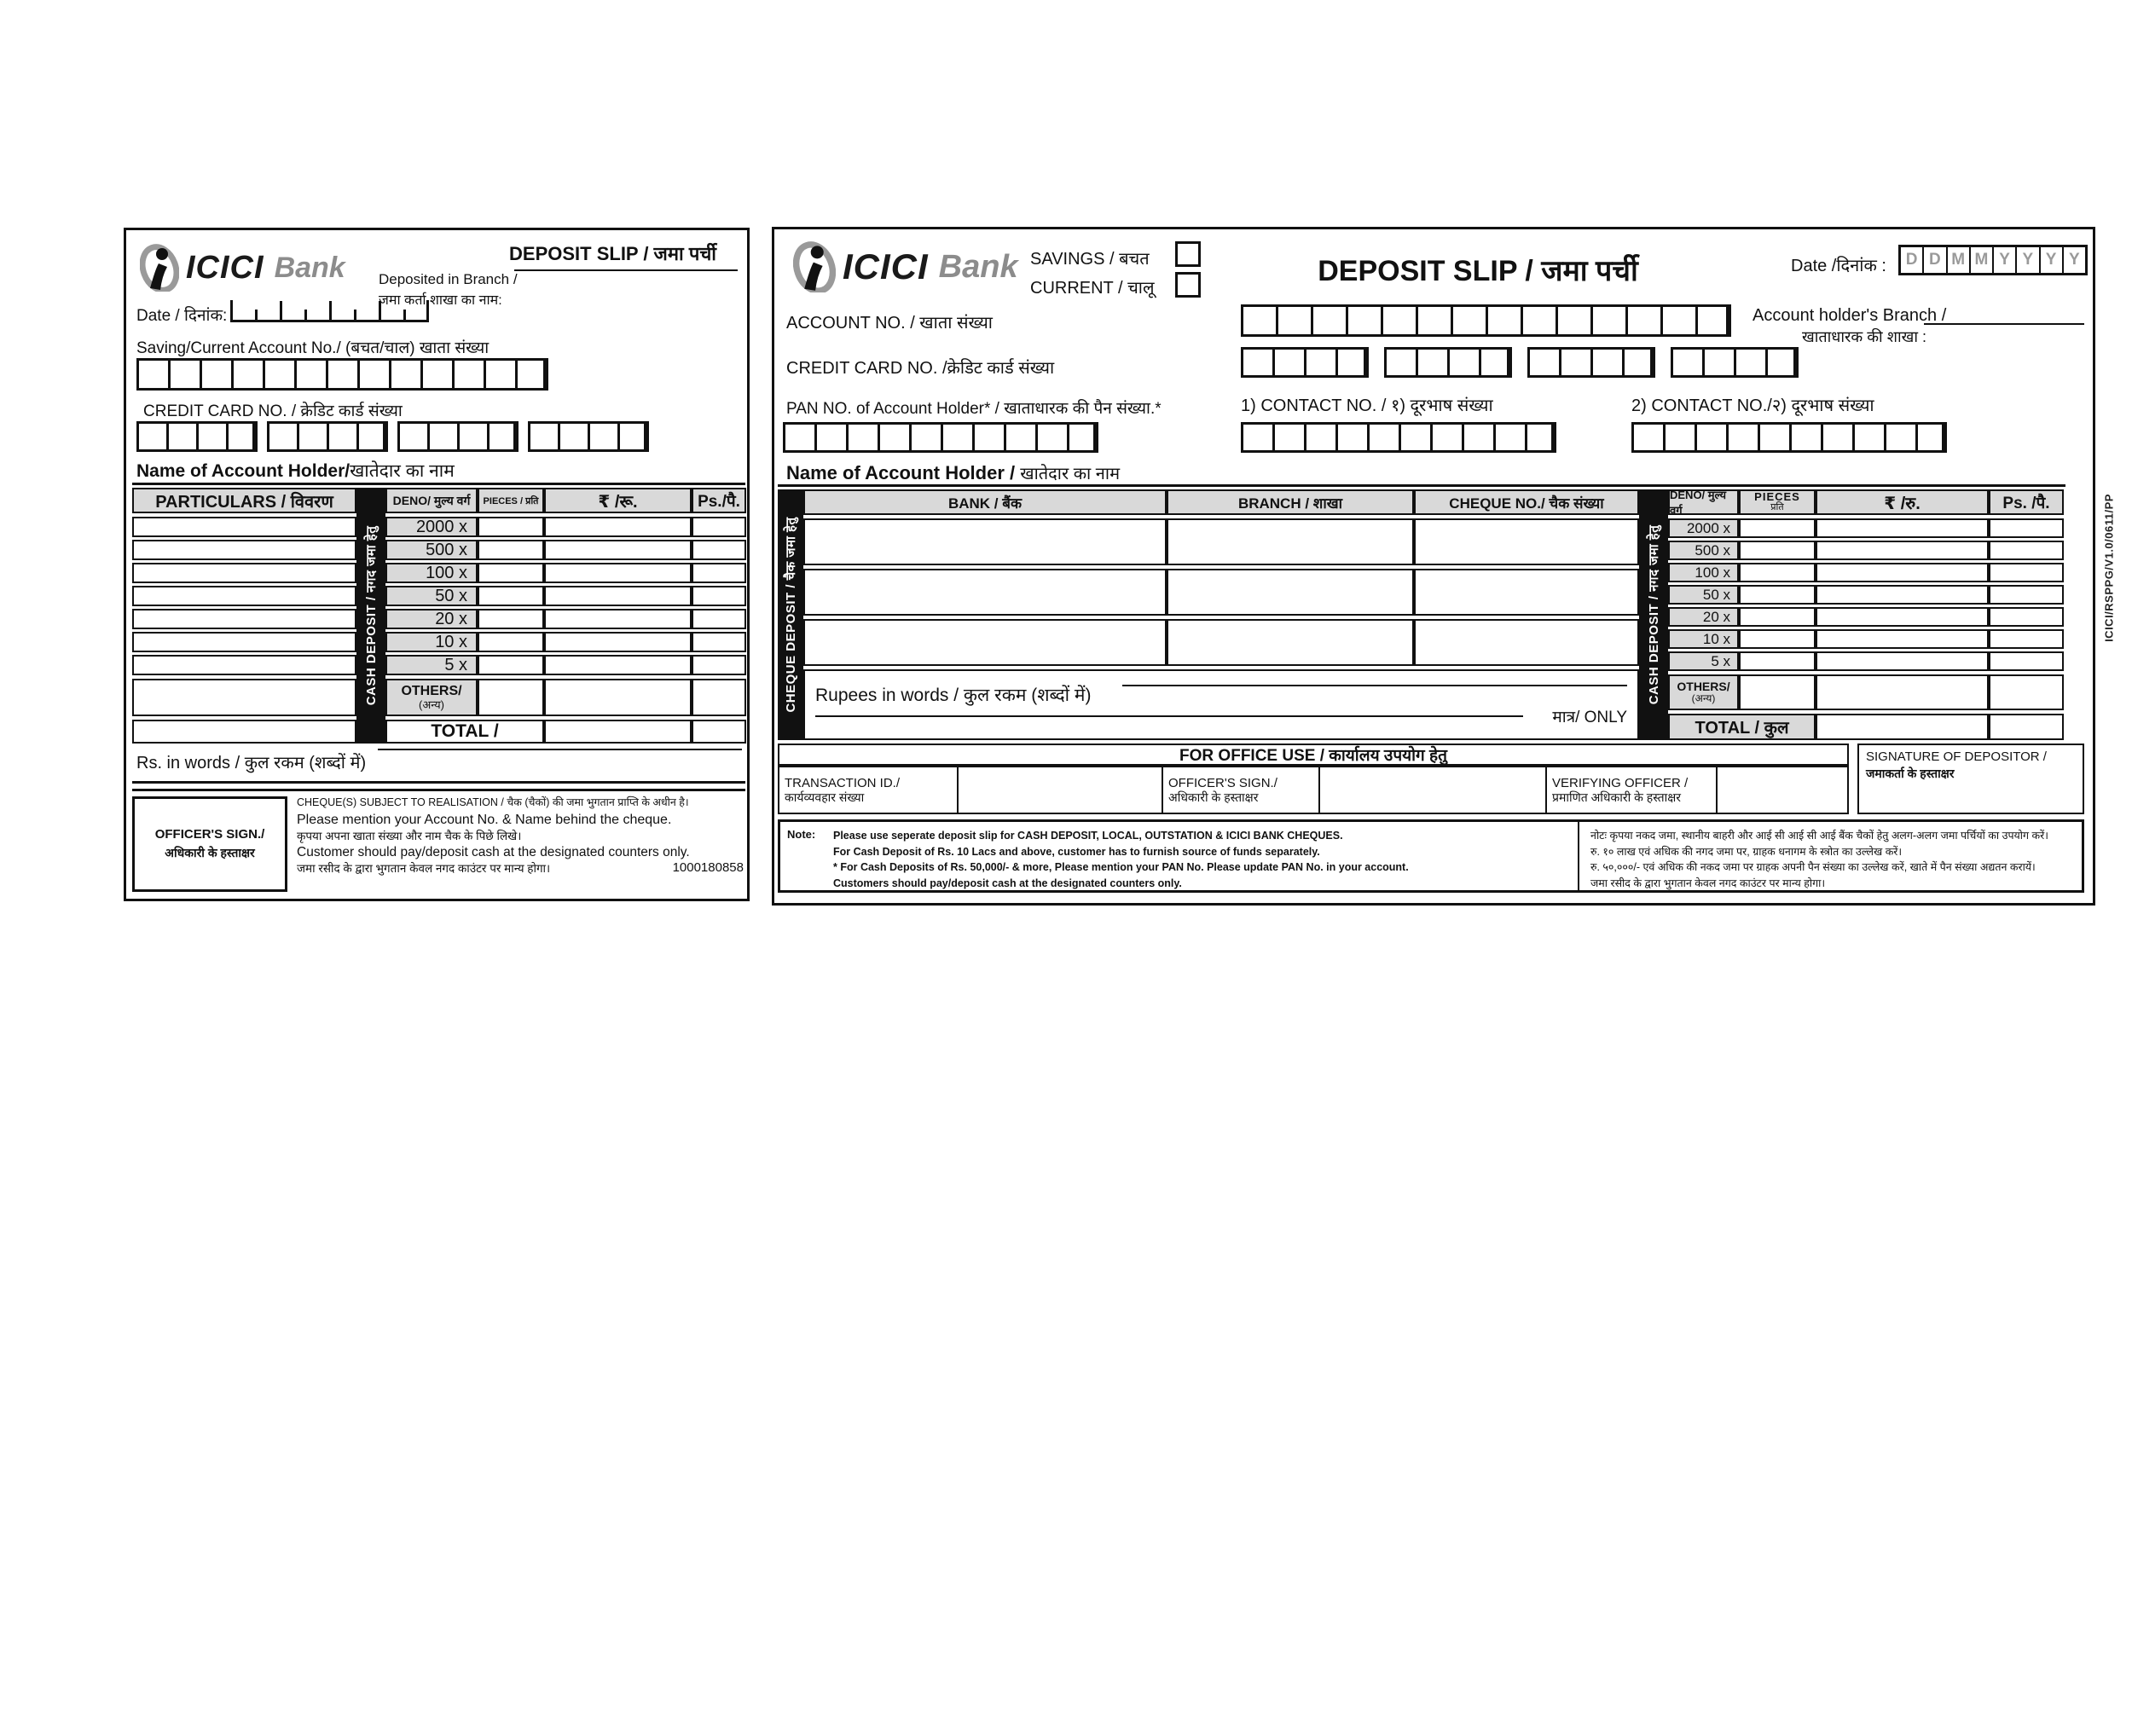 Image resolution: width=2132 pixels, height=1736 pixels. I want to click on rupees-in-words-field, so click(1374, 685).